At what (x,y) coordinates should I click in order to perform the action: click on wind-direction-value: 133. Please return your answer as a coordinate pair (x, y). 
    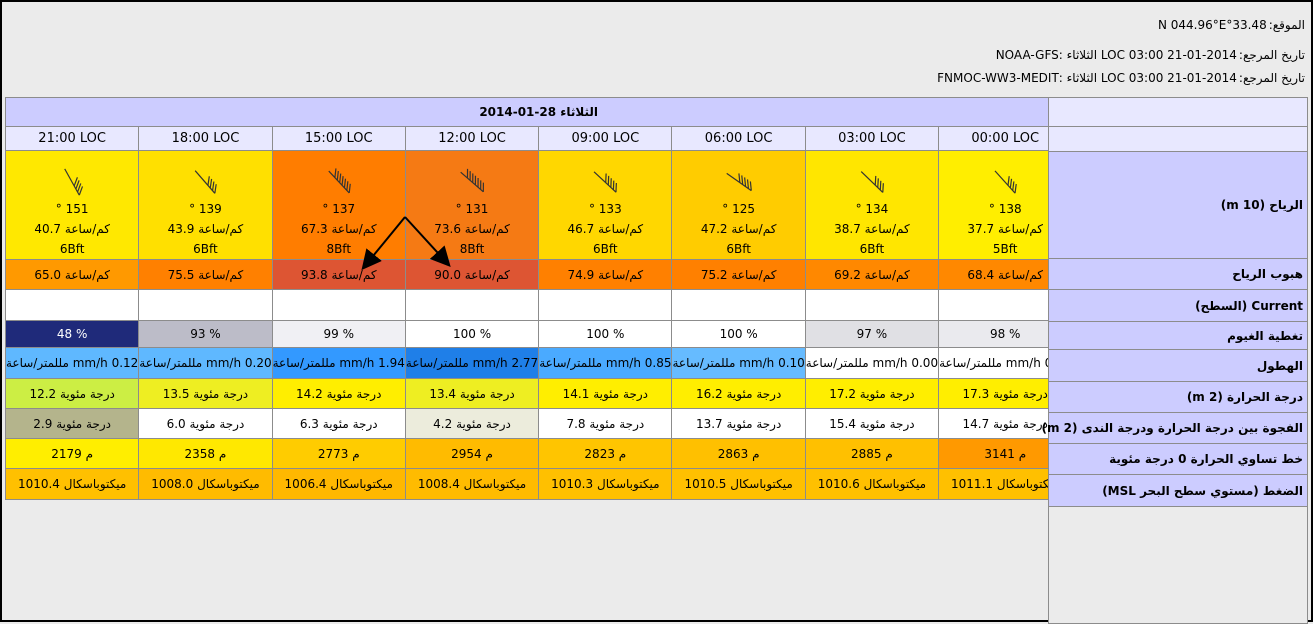
    Looking at the image, I should click on (610, 209).